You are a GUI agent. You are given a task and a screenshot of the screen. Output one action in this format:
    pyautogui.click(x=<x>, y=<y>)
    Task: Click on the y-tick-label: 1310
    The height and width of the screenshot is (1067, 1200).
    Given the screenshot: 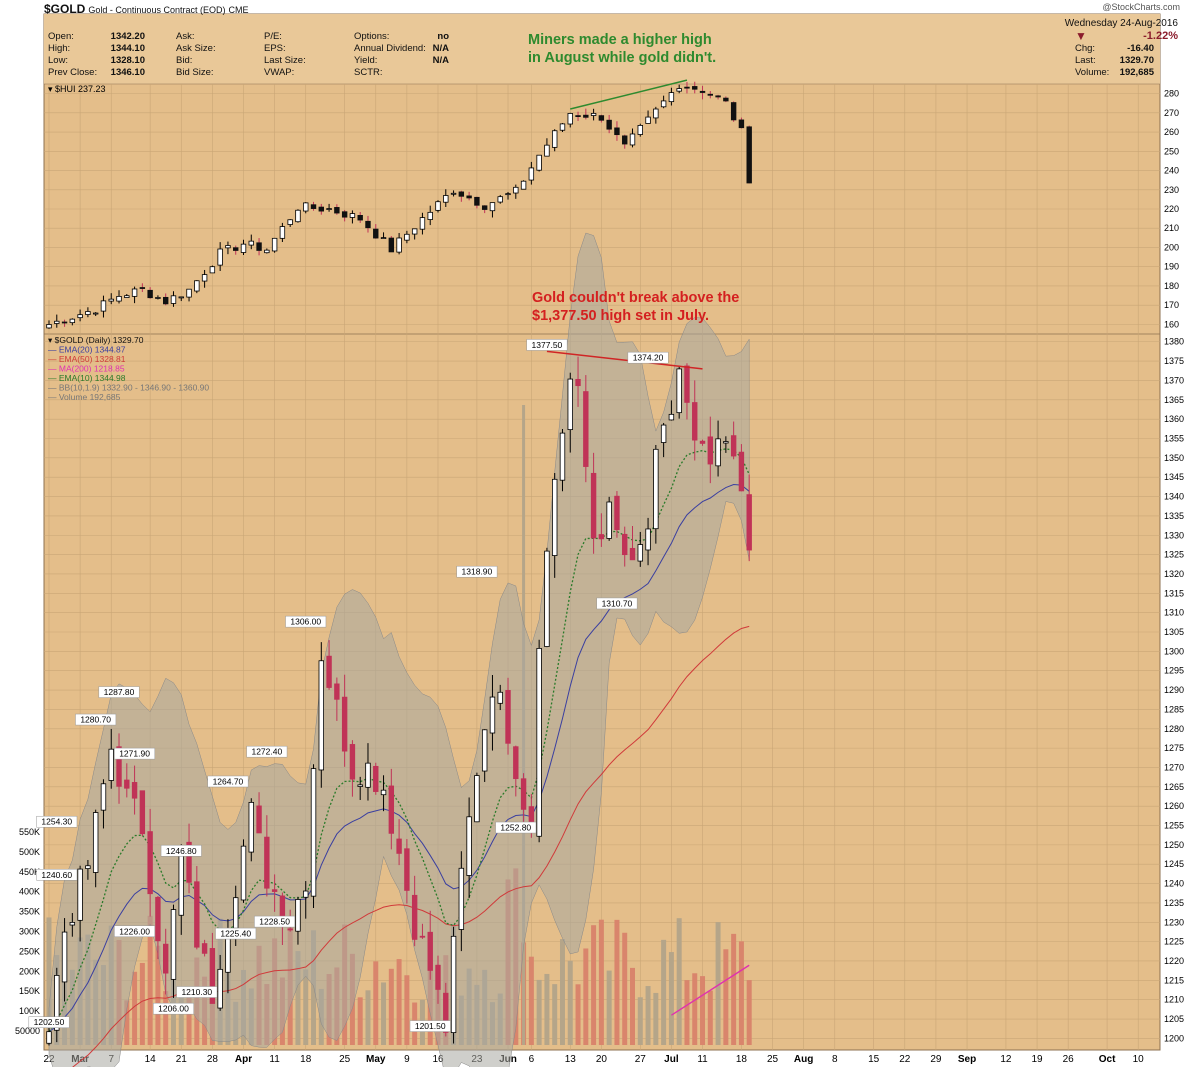 What is the action you would take?
    pyautogui.click(x=1174, y=613)
    